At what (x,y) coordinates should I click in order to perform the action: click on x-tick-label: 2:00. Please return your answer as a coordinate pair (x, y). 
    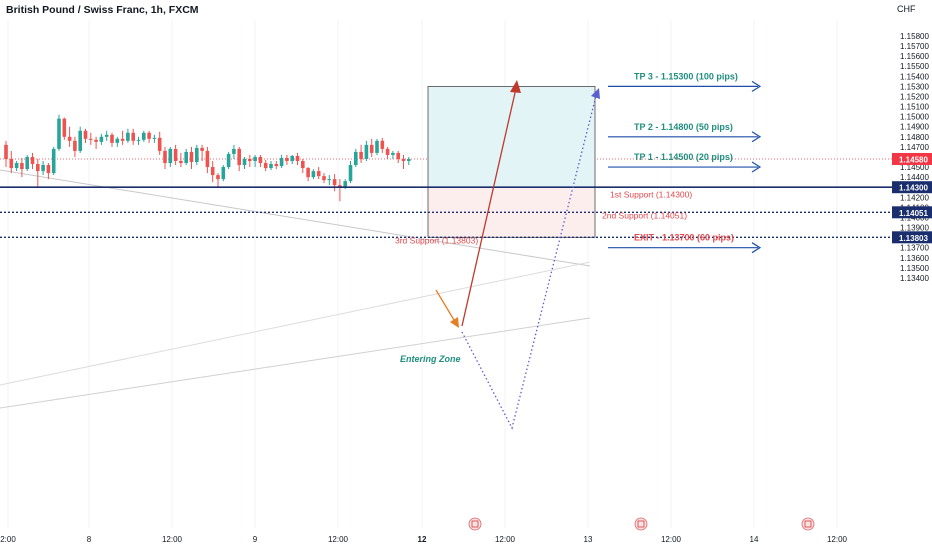
    Looking at the image, I should click on (8, 539).